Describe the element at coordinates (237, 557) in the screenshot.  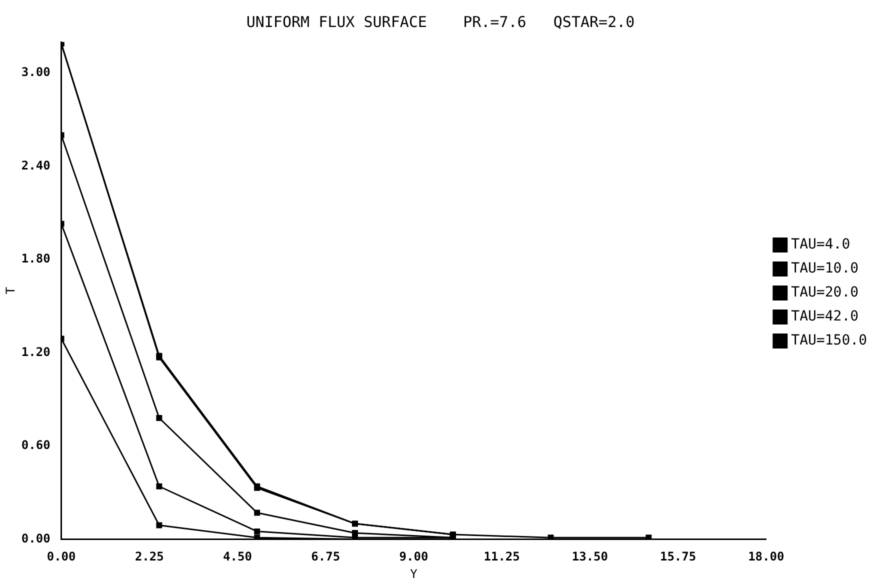
I see `x-tick-label: 4.50` at that location.